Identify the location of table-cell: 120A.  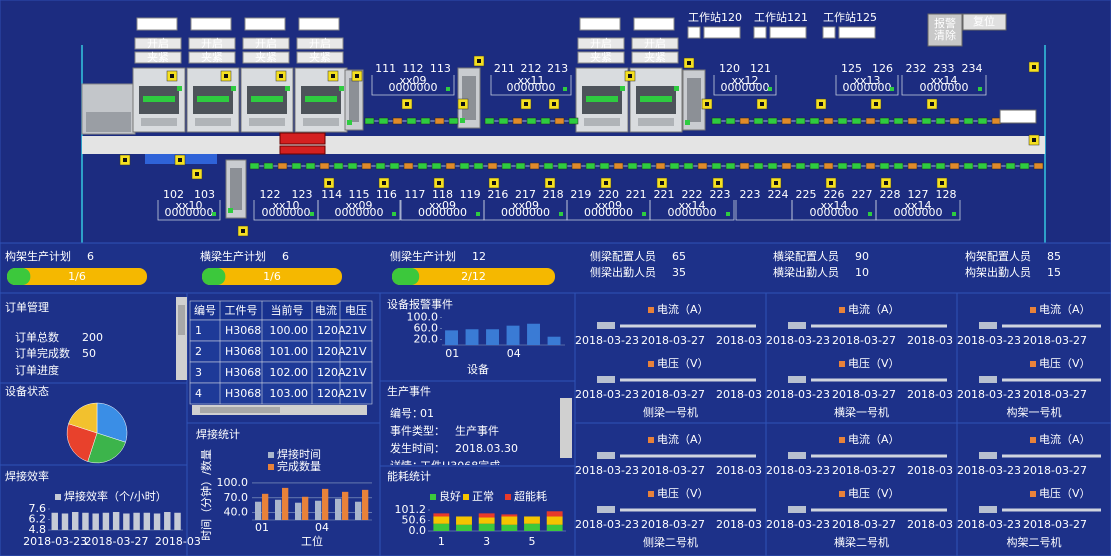
(331, 351).